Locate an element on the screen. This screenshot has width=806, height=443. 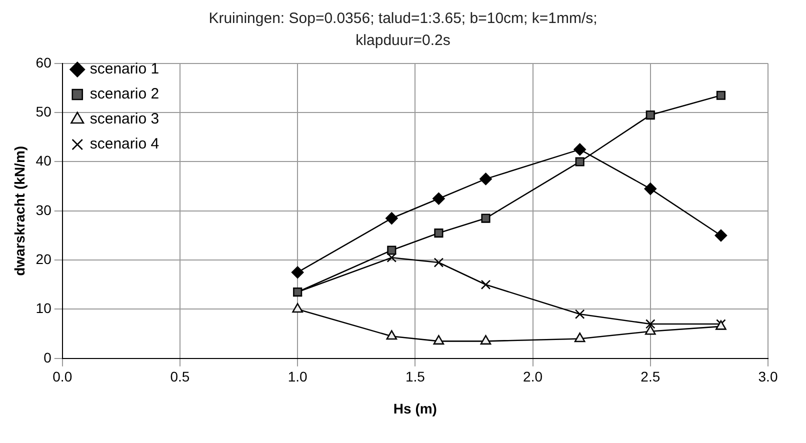
y-axis-title: dwarskracht (kN/m) is located at coordinates (19, 211).